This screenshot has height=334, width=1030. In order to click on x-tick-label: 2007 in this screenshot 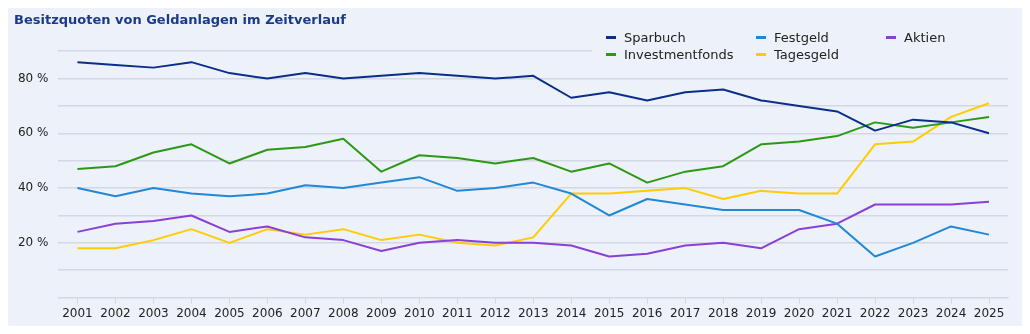, I will do `click(305, 312)`.